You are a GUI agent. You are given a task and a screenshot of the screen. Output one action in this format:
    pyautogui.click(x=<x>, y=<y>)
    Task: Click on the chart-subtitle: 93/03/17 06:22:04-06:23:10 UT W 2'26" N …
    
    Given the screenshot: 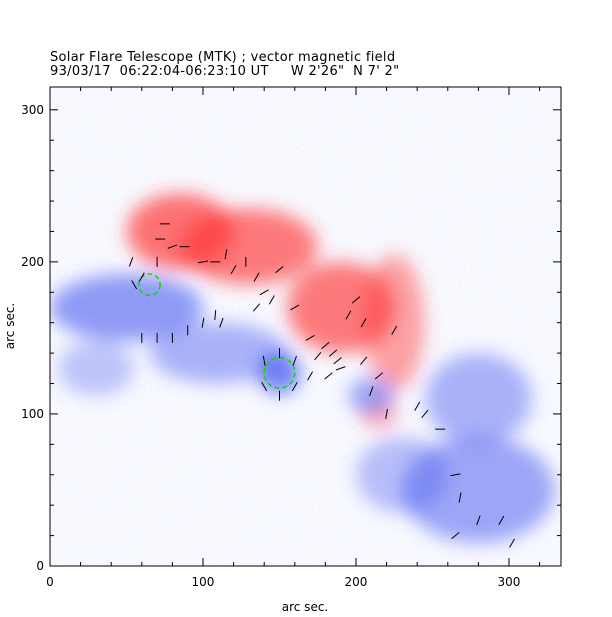 What is the action you would take?
    pyautogui.click(x=225, y=71)
    